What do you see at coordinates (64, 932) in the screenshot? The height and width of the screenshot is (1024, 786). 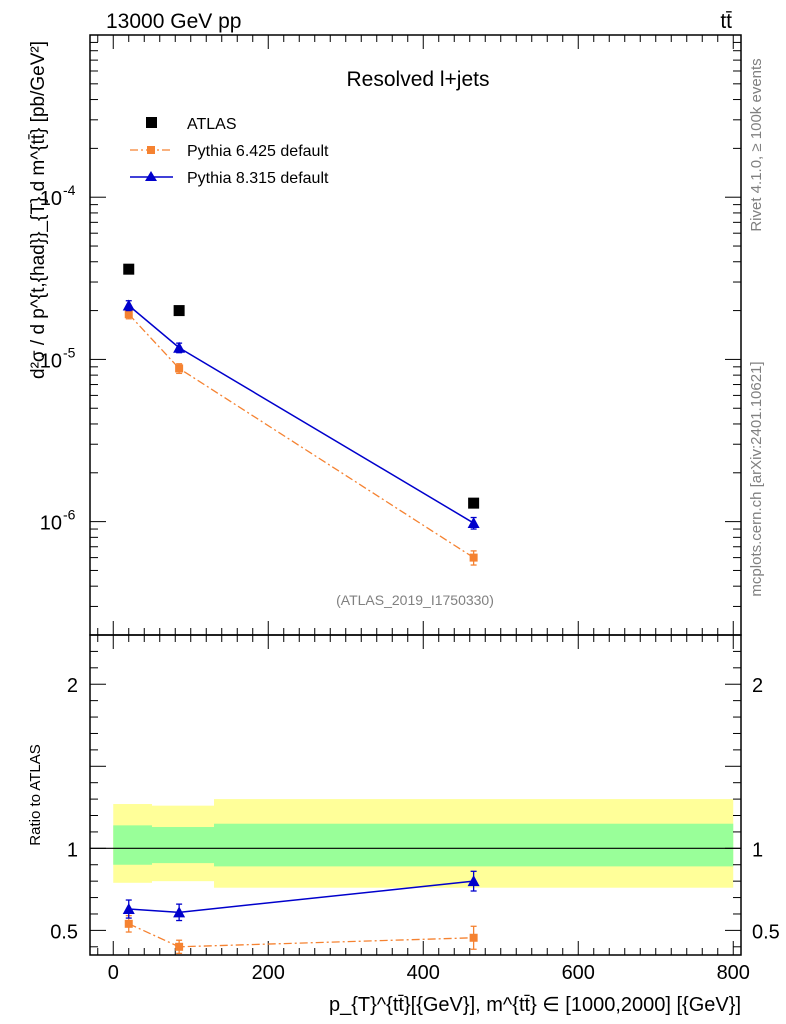 I see `ratio-y-tick-label-left: 0.5` at bounding box center [64, 932].